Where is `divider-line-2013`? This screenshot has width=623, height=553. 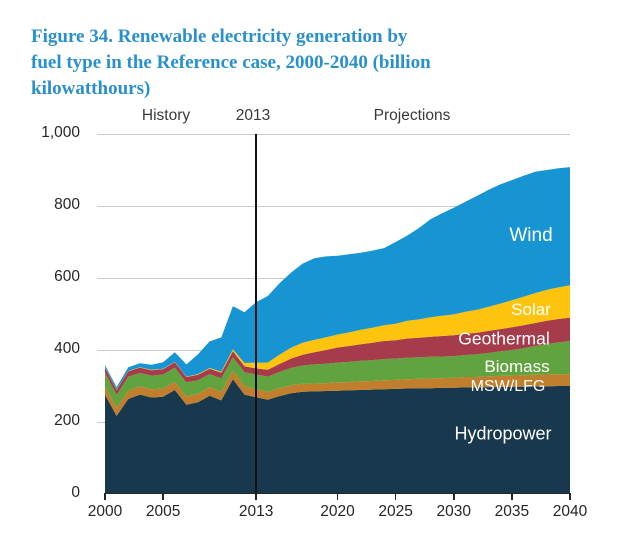 divider-line-2013 is located at coordinates (256, 317).